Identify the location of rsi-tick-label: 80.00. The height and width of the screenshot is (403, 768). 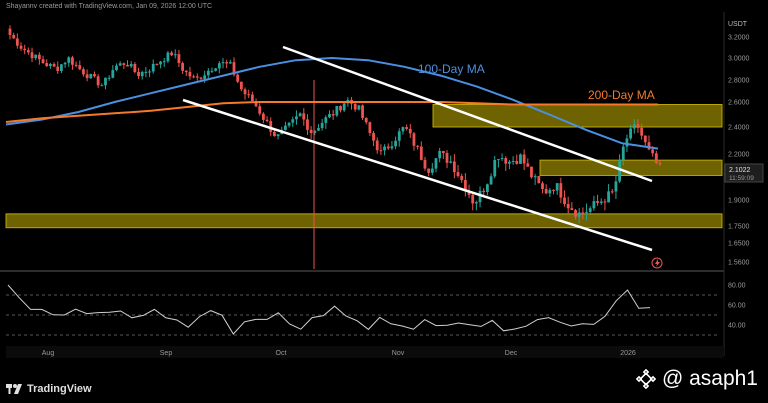
(737, 286).